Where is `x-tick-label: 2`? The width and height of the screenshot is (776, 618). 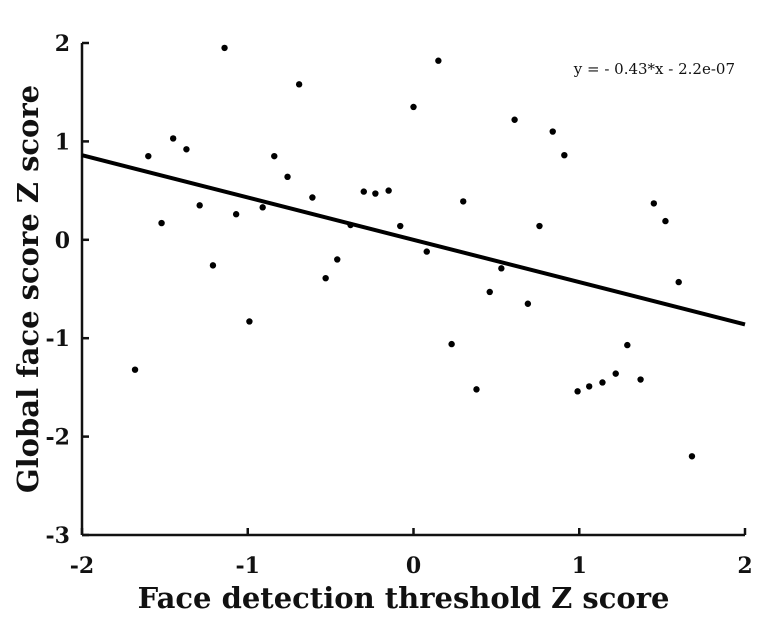
x-tick-label: 2 is located at coordinates (744, 566).